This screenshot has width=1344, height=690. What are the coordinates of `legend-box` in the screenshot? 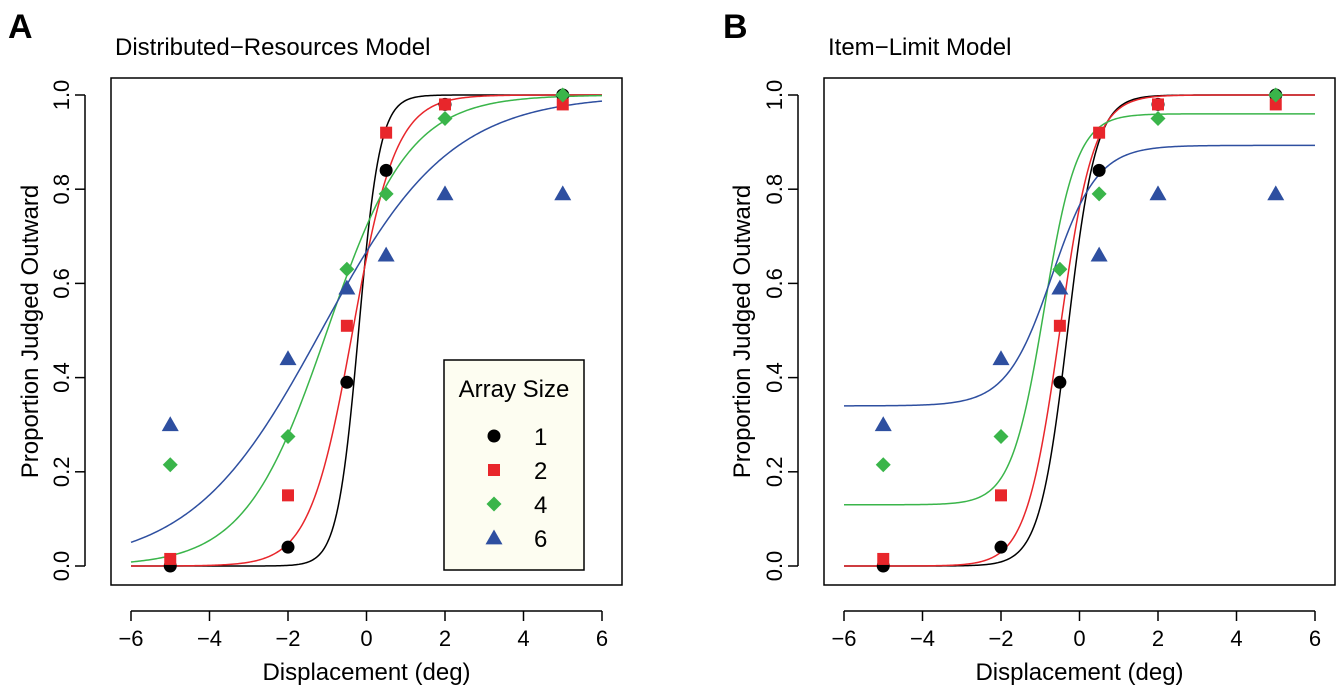 It's located at (514, 465).